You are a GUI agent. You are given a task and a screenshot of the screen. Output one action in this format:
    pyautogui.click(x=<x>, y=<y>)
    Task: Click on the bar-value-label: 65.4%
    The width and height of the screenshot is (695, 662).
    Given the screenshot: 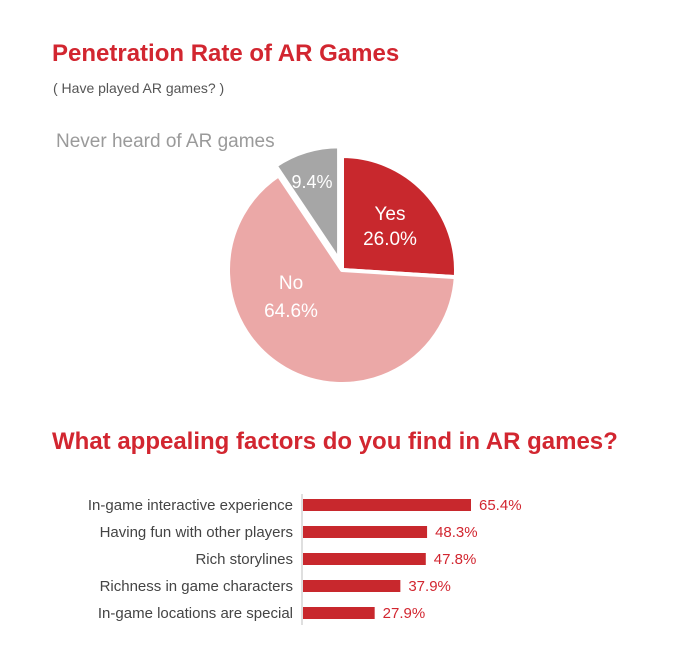 What is the action you would take?
    pyautogui.click(x=500, y=505)
    